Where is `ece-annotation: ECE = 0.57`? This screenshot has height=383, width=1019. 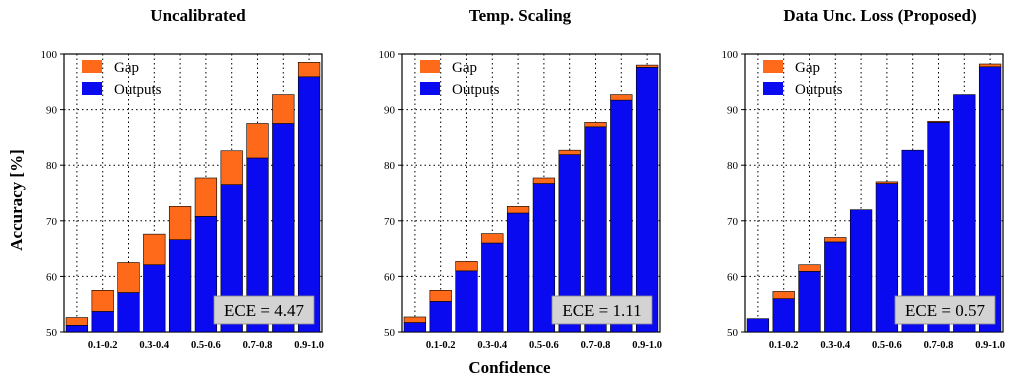 ece-annotation: ECE = 0.57 is located at coordinates (945, 310).